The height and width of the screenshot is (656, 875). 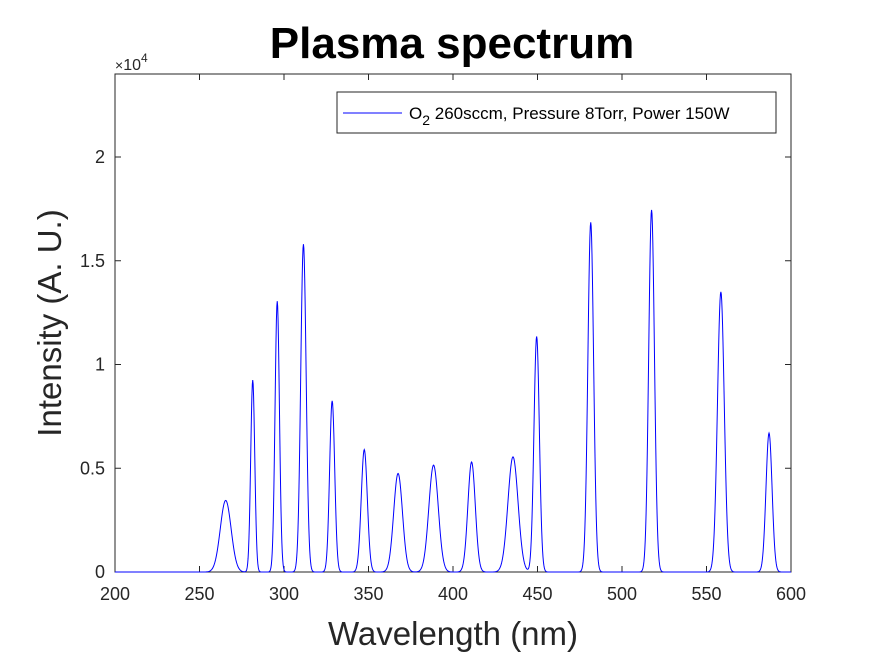 I want to click on y-tick-label: 0, so click(x=100, y=572).